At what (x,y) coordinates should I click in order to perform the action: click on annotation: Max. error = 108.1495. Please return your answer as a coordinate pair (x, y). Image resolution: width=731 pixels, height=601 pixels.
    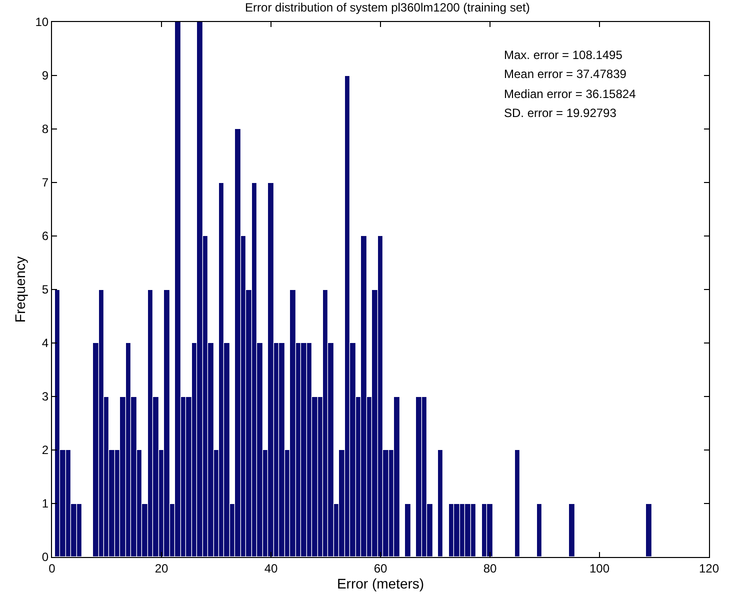
    Looking at the image, I should click on (563, 55).